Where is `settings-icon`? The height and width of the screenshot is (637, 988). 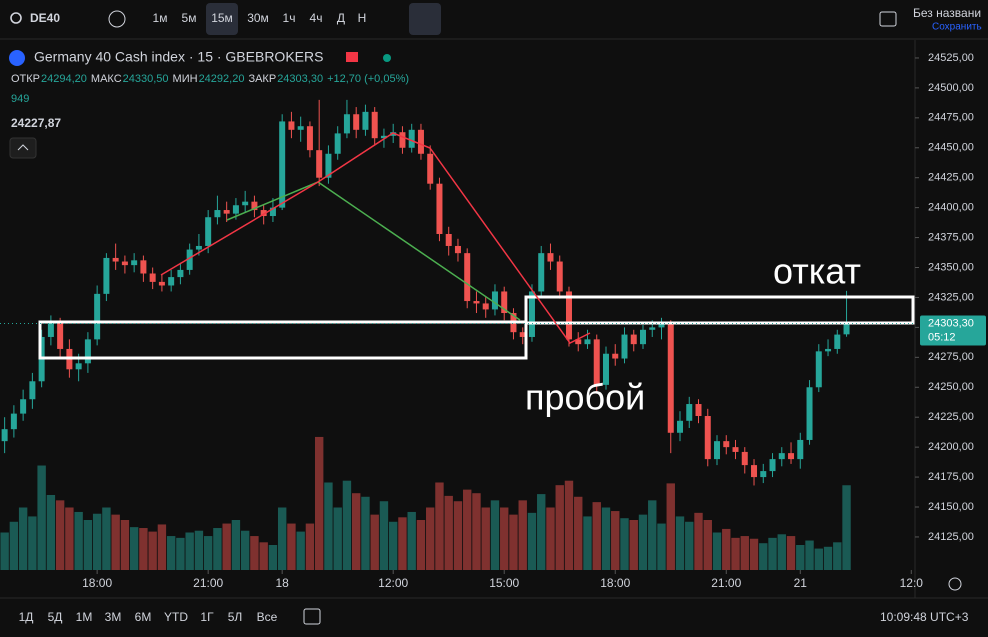 settings-icon is located at coordinates (955, 584).